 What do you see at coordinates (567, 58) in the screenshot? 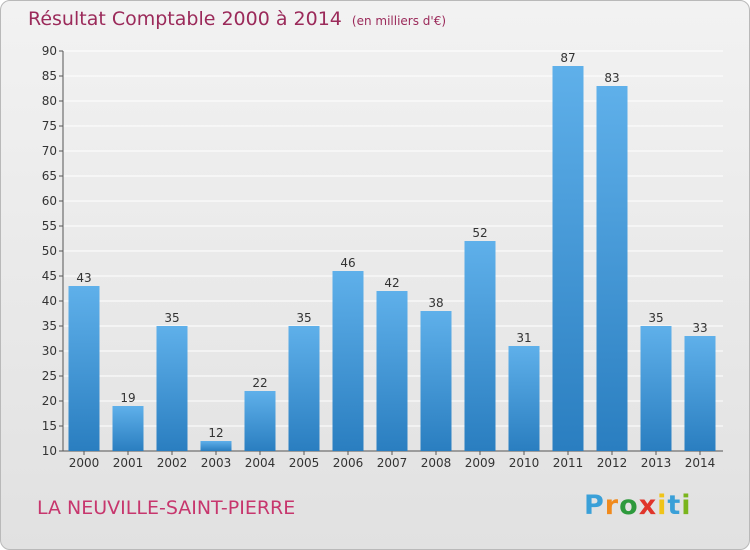
I see `data-label: 87` at bounding box center [567, 58].